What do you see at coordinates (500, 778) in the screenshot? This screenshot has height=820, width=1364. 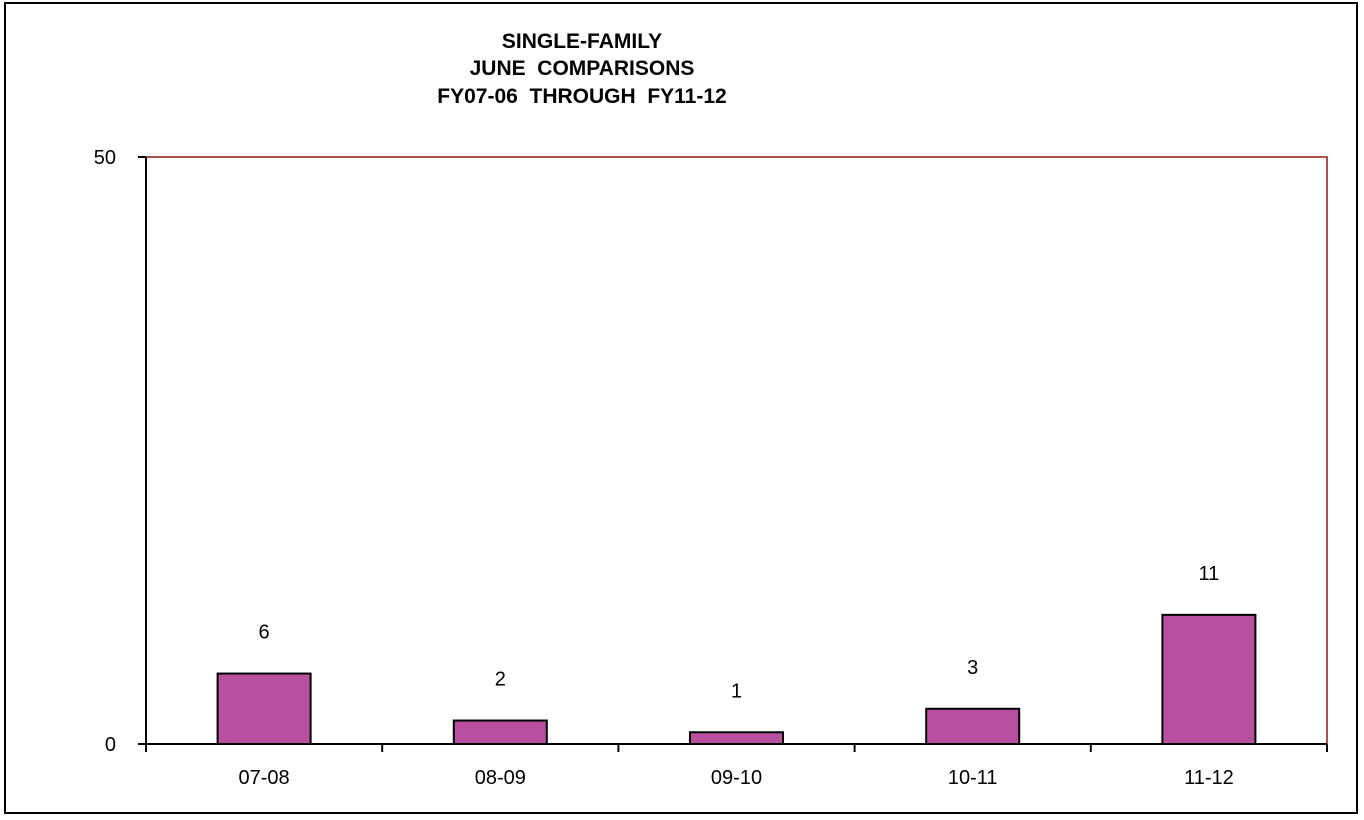 I see `x-tick-label-08-09: 08-09` at bounding box center [500, 778].